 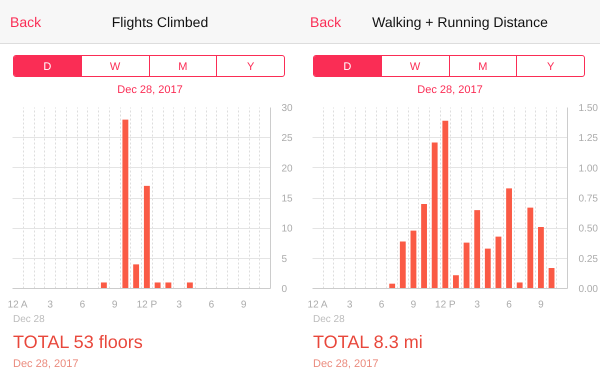 I want to click on chart-title: Walking + Running Distance, so click(x=460, y=22).